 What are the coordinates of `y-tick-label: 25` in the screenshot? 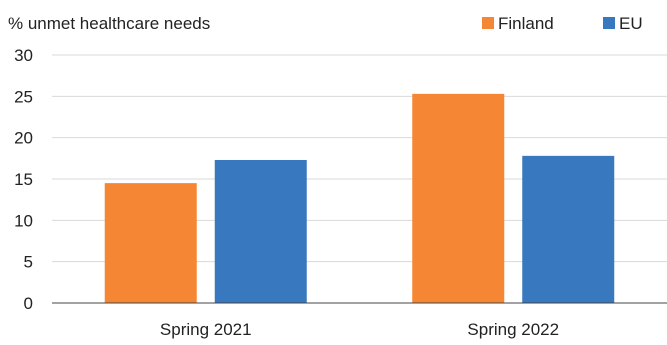 It's located at (23, 96).